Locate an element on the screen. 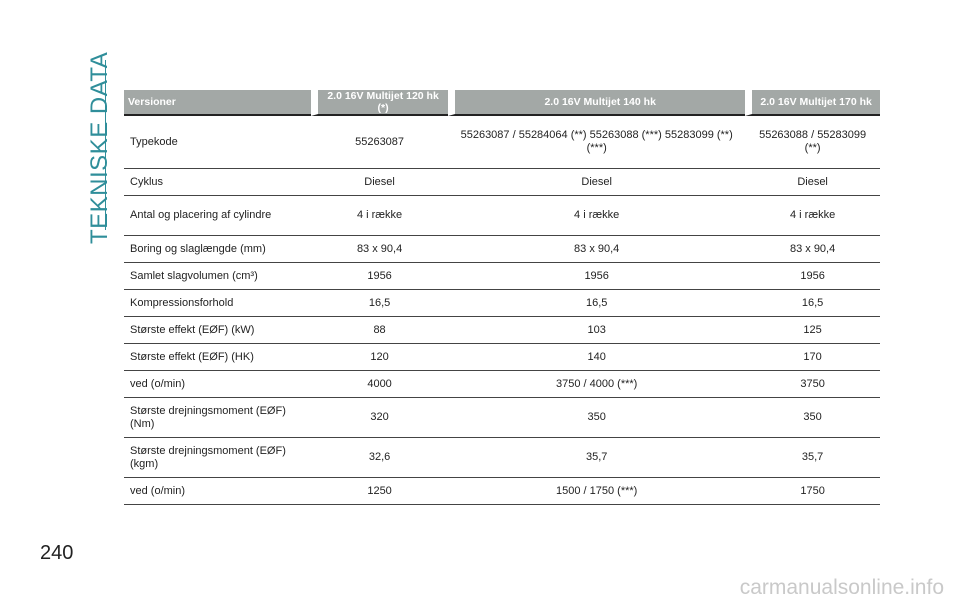 Image resolution: width=960 pixels, height=604 pixels. row-label: Samlet slagvolumen (cm³) is located at coordinates (217, 276).